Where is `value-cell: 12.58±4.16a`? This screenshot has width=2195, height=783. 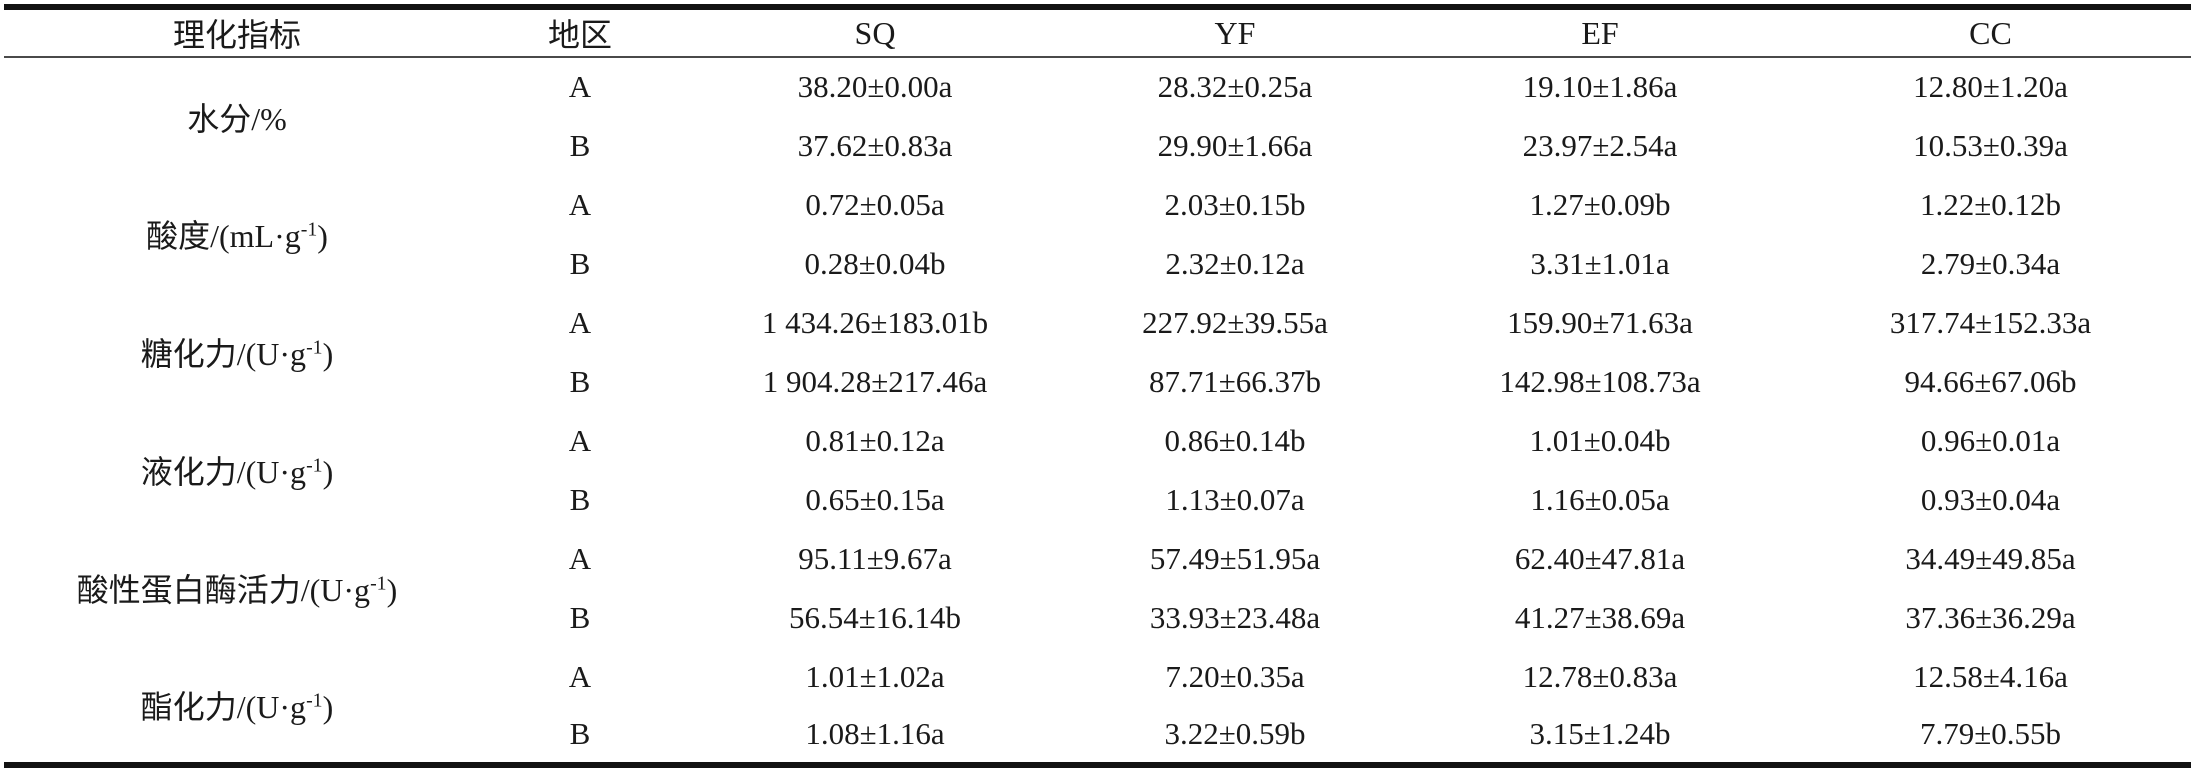
value-cell: 12.58±4.16a is located at coordinates (1990, 676).